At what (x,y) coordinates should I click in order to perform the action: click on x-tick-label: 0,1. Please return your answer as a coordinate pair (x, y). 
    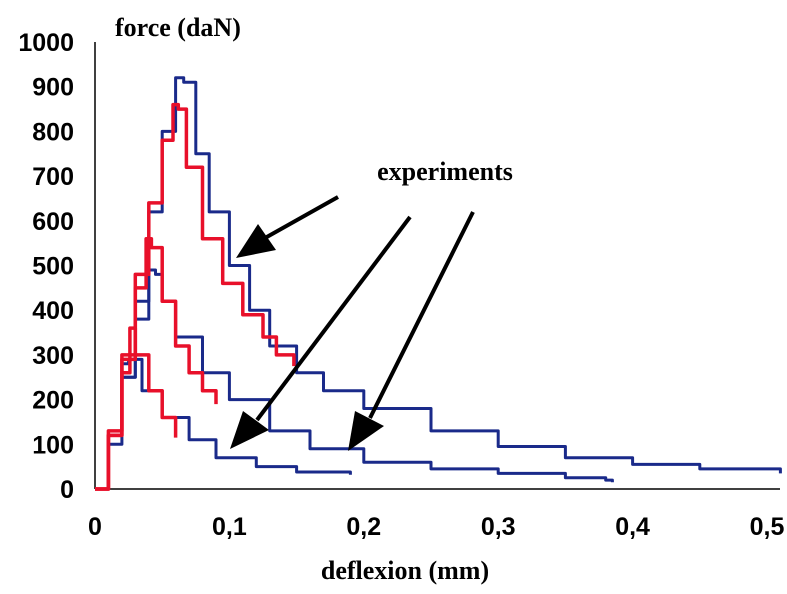
    Looking at the image, I should click on (229, 527).